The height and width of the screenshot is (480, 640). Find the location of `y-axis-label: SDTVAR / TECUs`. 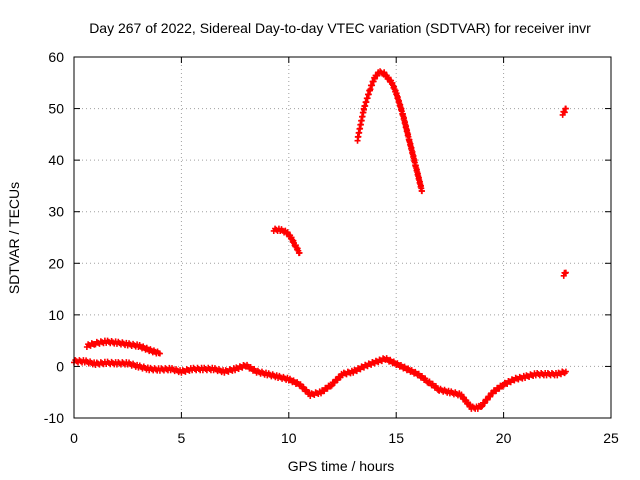

y-axis-label: SDTVAR / TECUs is located at coordinates (14, 238).